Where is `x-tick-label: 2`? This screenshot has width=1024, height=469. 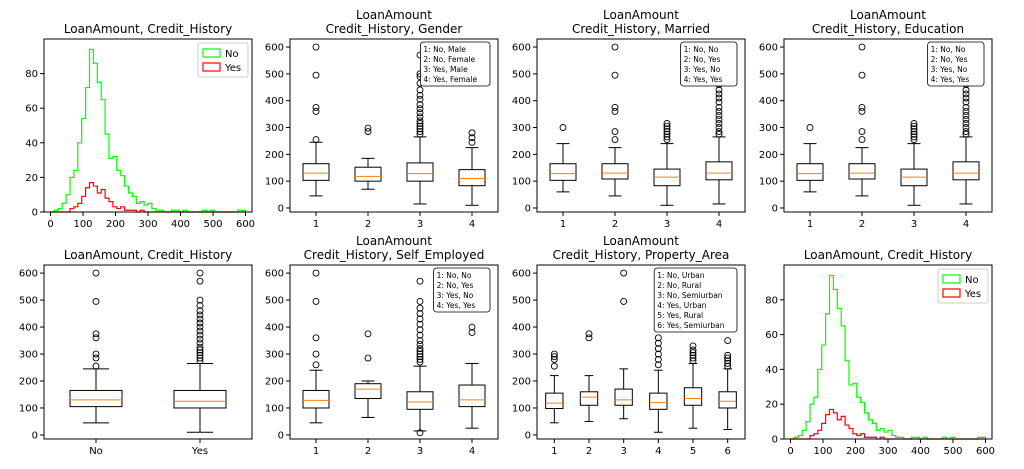
x-tick-label: 2 is located at coordinates (862, 224).